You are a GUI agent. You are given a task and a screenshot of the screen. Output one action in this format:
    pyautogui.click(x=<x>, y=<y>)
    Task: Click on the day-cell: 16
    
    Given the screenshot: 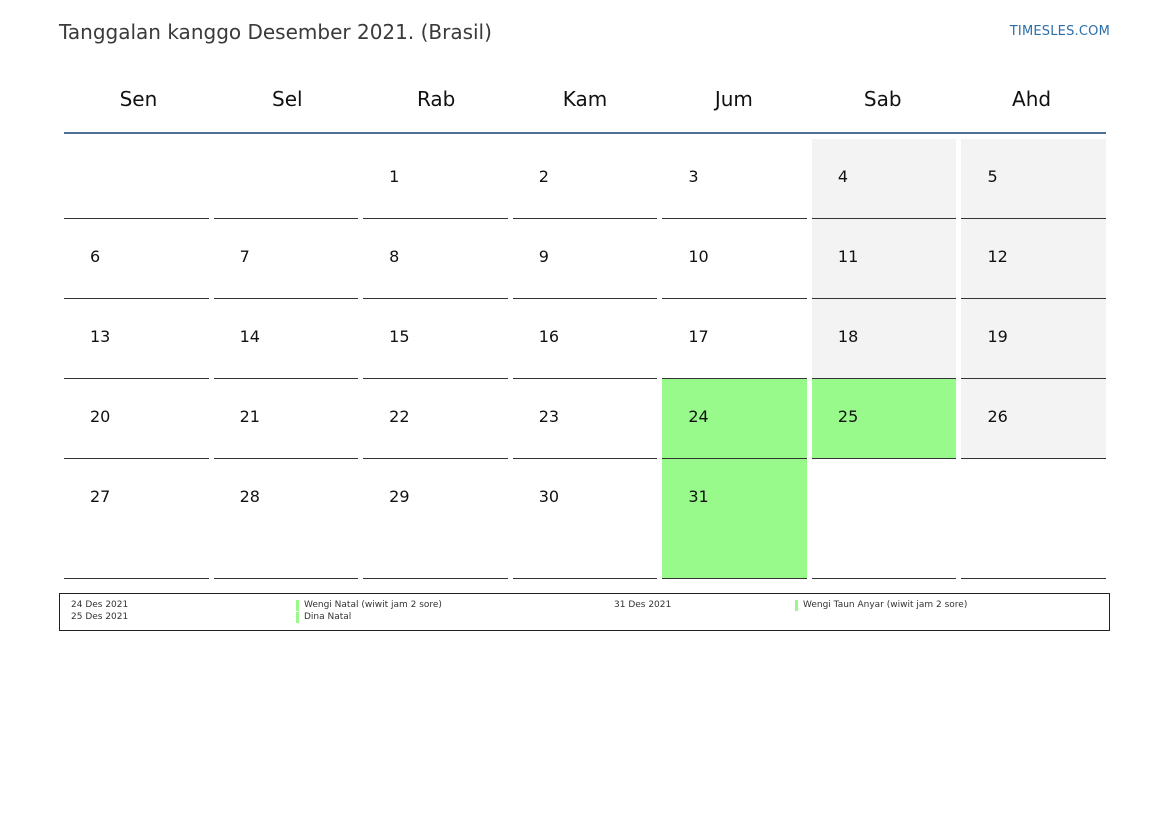 What is the action you would take?
    pyautogui.click(x=585, y=339)
    